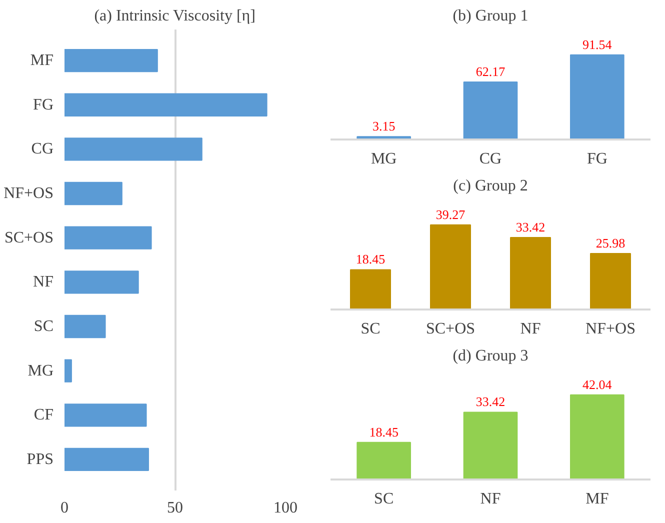  Describe the element at coordinates (44, 415) in the screenshot. I see `y-tick-label: CF` at that location.